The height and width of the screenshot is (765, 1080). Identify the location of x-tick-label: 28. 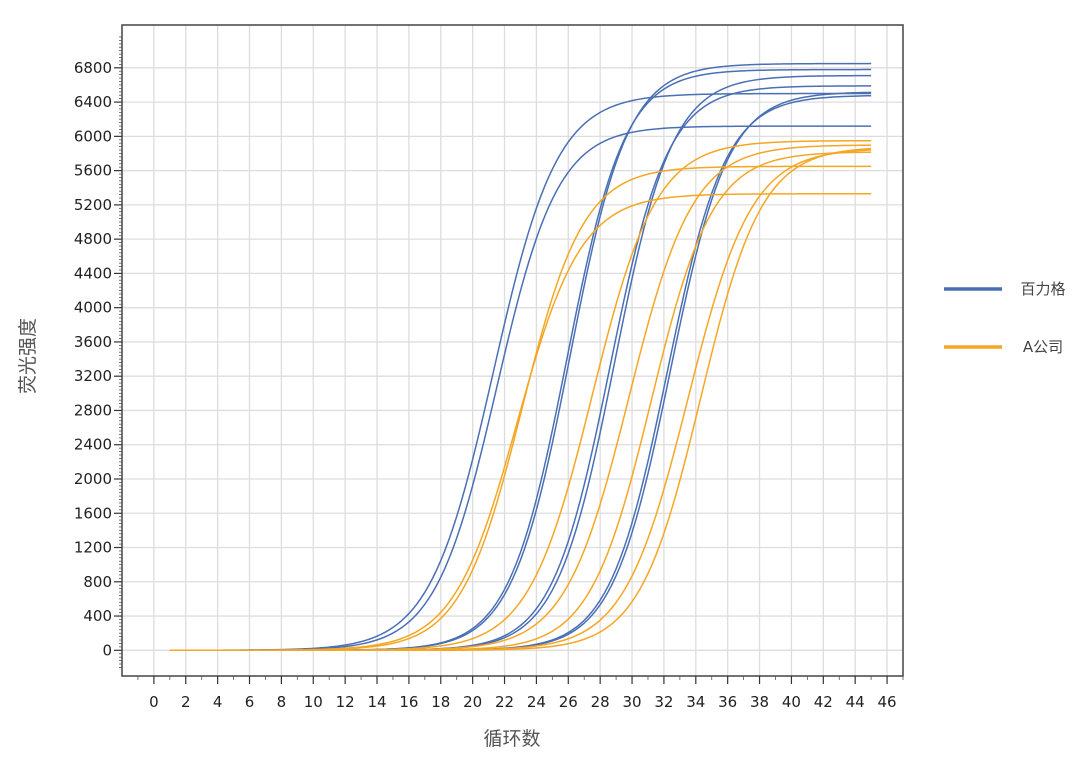
(600, 702).